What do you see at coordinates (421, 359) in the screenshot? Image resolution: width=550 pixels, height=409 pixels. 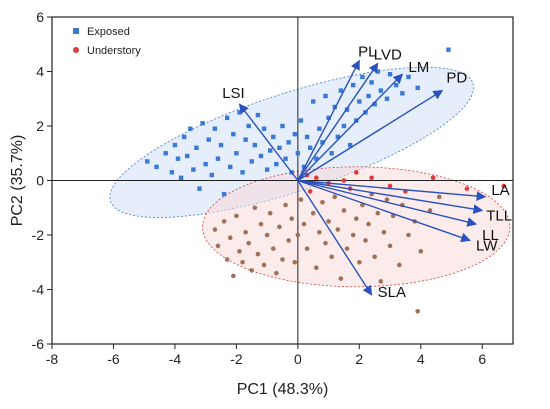 I see `x-tick-label: 4` at bounding box center [421, 359].